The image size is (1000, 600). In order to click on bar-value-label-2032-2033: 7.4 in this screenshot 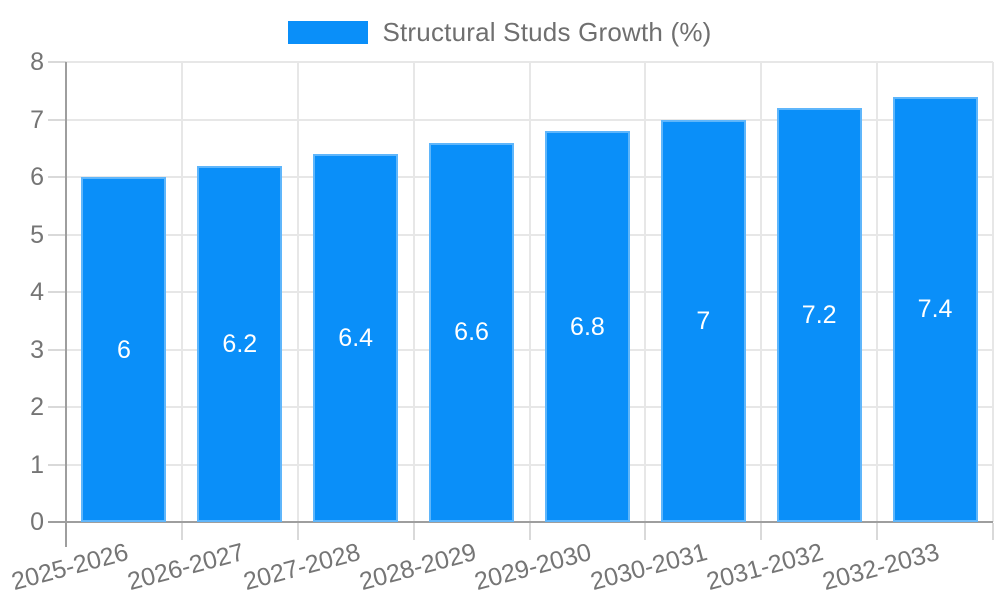, I will do `click(935, 309)`.